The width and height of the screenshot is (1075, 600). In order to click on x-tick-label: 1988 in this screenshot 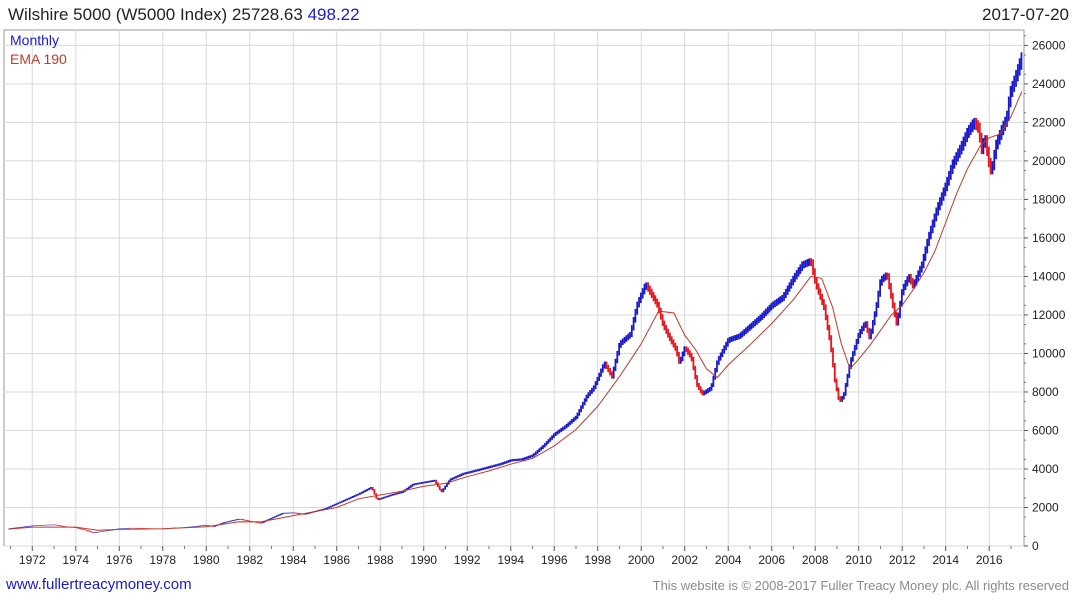, I will do `click(380, 560)`.